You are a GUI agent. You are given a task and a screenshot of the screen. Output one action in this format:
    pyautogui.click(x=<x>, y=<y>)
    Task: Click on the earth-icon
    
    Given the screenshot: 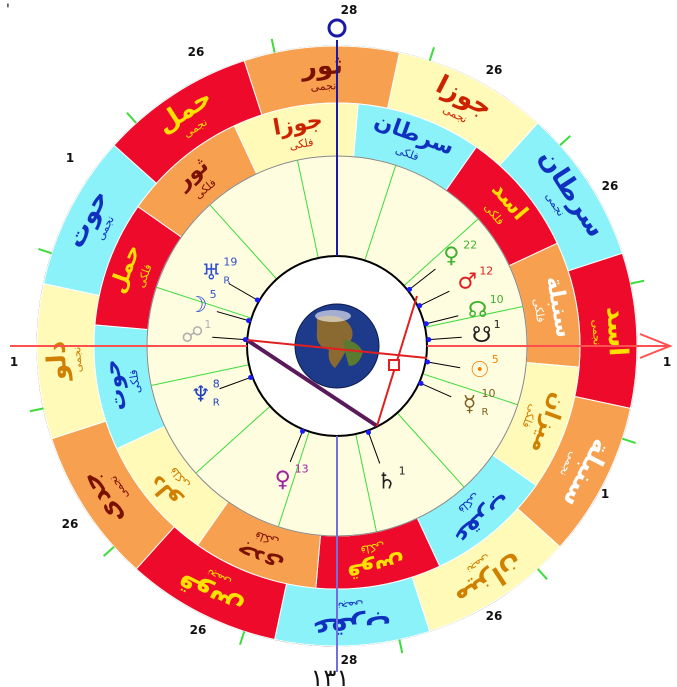 What is the action you would take?
    pyautogui.click(x=337, y=346)
    